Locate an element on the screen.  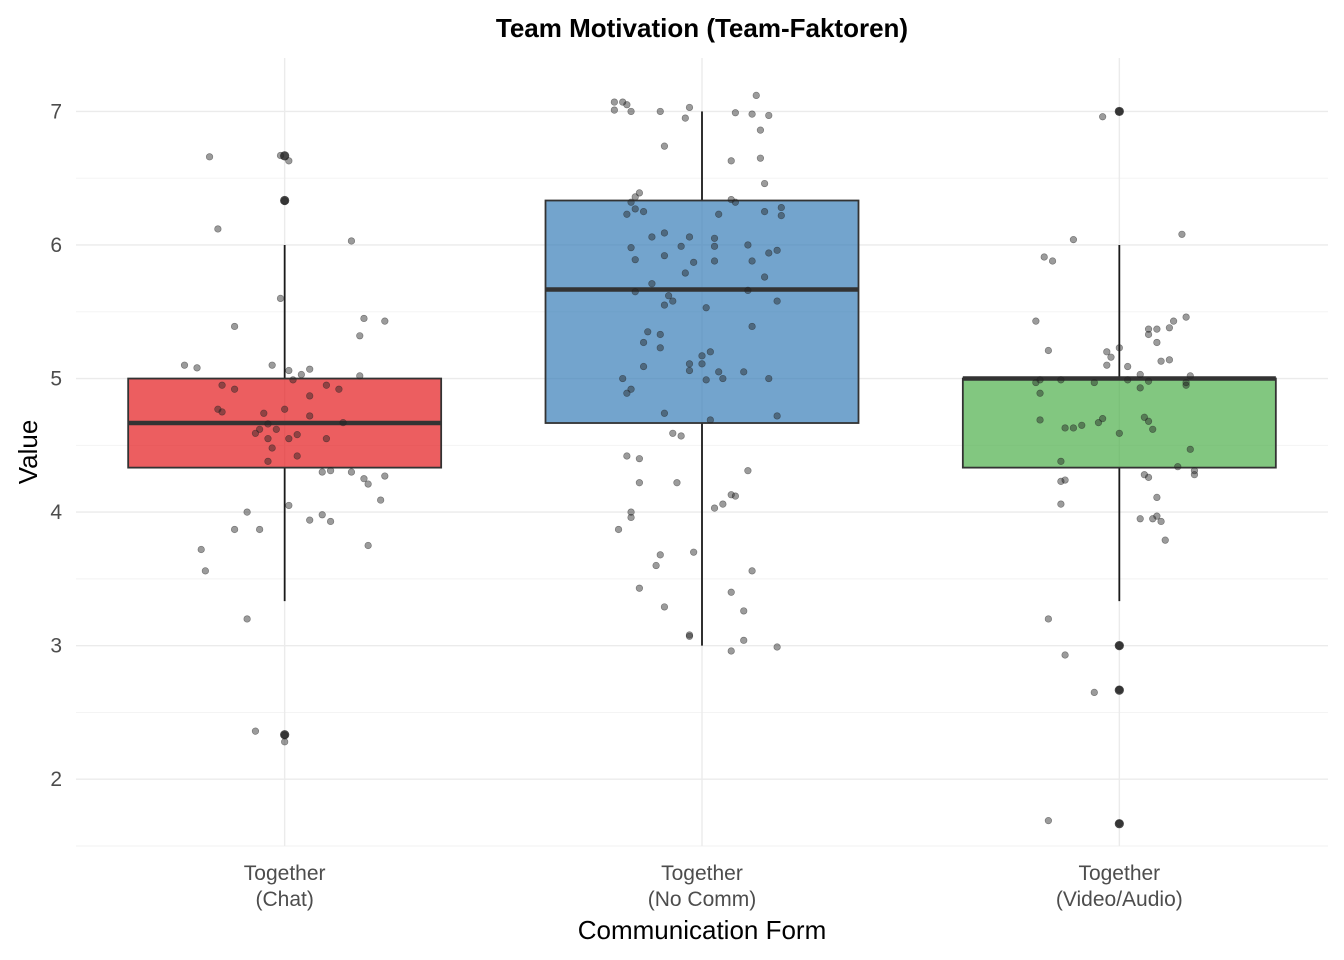
y-tick-label: 6 is located at coordinates (56, 245).